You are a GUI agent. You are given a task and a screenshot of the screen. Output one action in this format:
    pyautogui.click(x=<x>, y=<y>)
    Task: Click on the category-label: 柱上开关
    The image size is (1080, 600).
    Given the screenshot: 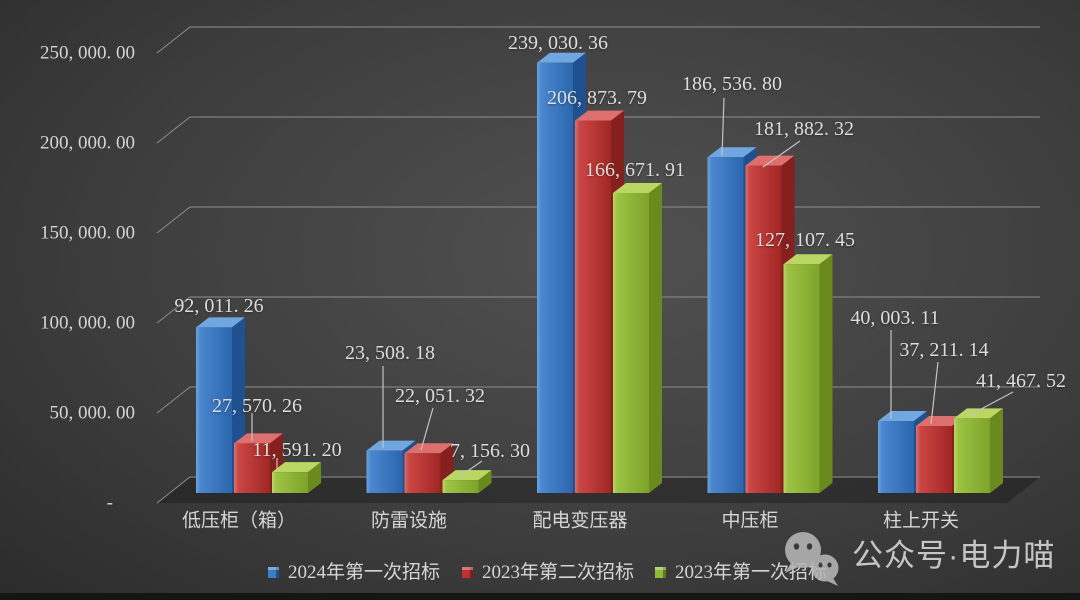 What is the action you would take?
    pyautogui.click(x=921, y=521)
    